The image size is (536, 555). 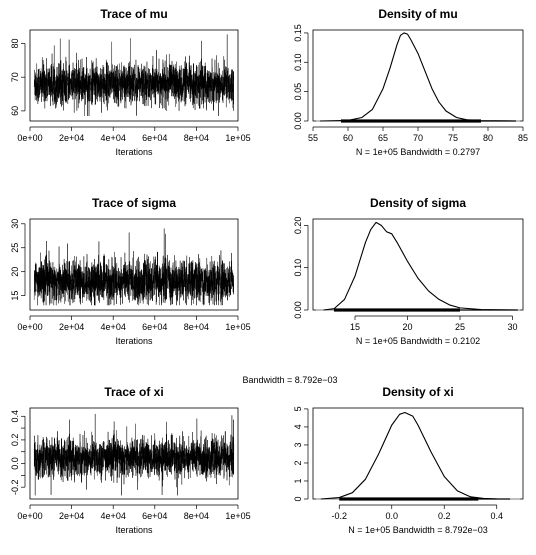 What do you see at coordinates (134, 203) in the screenshot?
I see `chart-title: Trace of sigma` at bounding box center [134, 203].